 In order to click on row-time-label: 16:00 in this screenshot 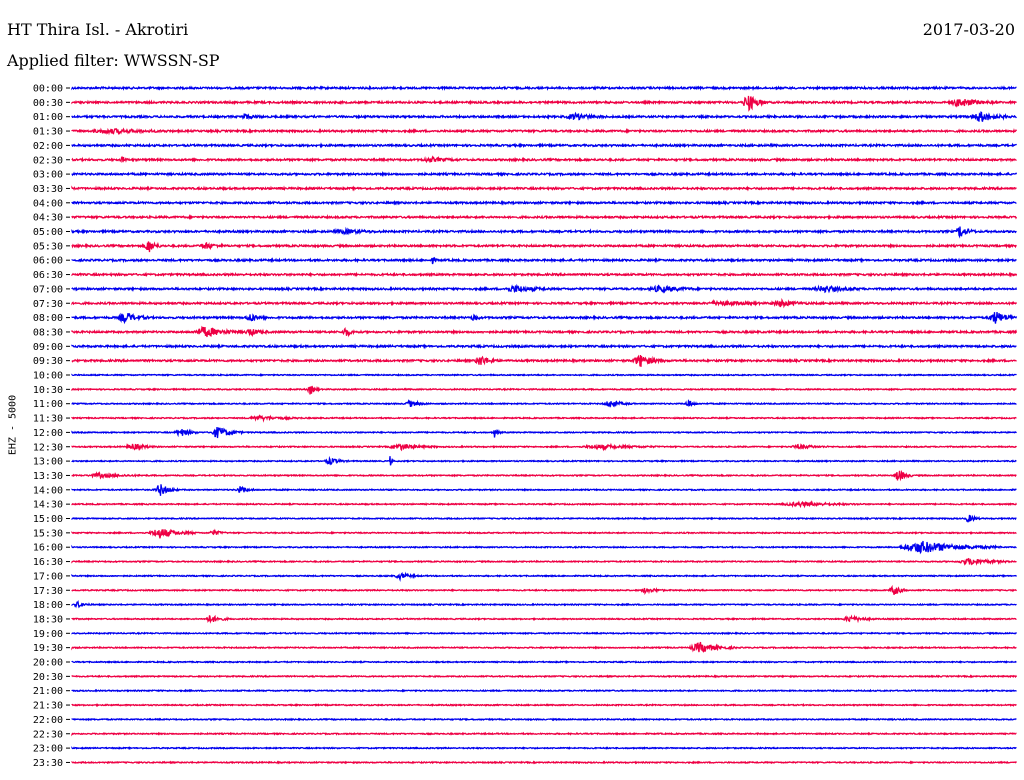, I will do `click(48, 548)`.